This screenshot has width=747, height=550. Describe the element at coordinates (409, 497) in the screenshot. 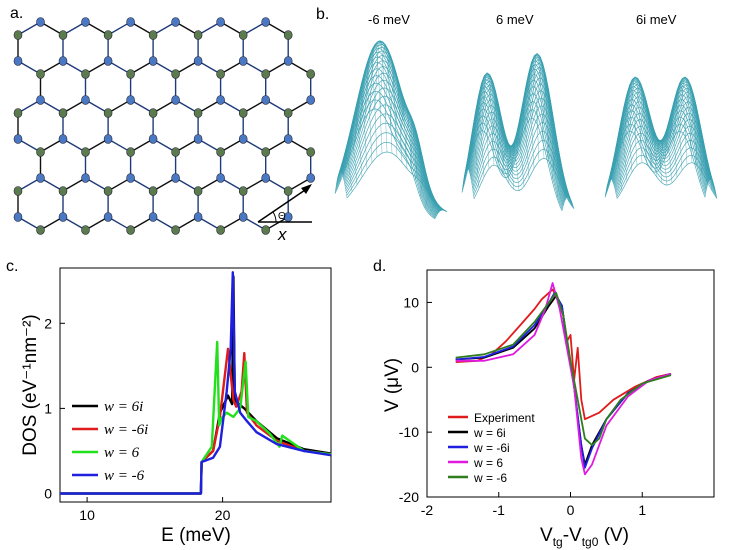

I see `y-tick-label: -20` at that location.